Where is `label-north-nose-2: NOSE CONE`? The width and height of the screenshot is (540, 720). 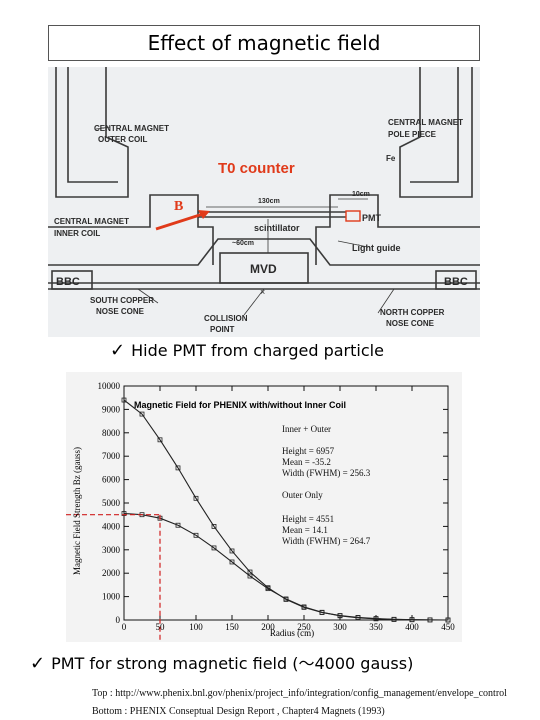
label-north-nose-2: NOSE CONE is located at coordinates (410, 323).